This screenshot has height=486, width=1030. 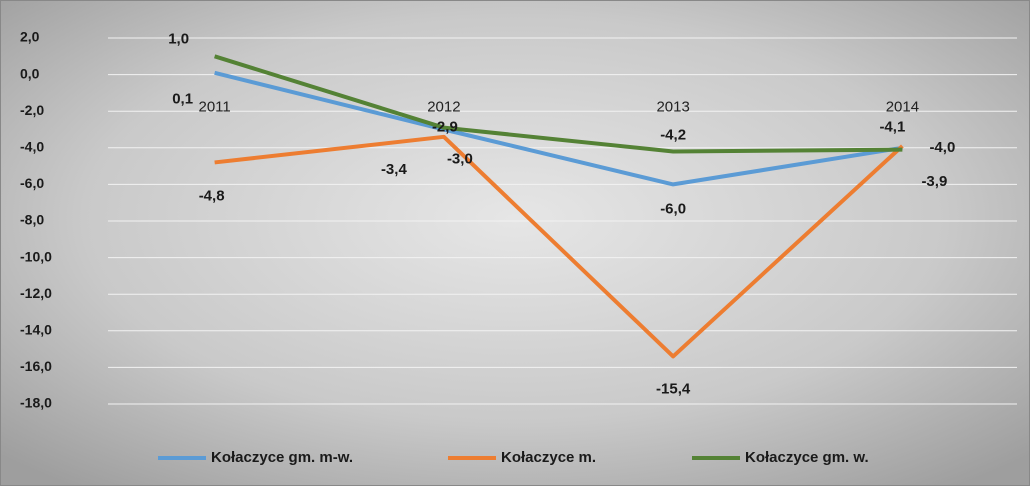 What do you see at coordinates (673, 388) in the screenshot?
I see `data-label: -15,4` at bounding box center [673, 388].